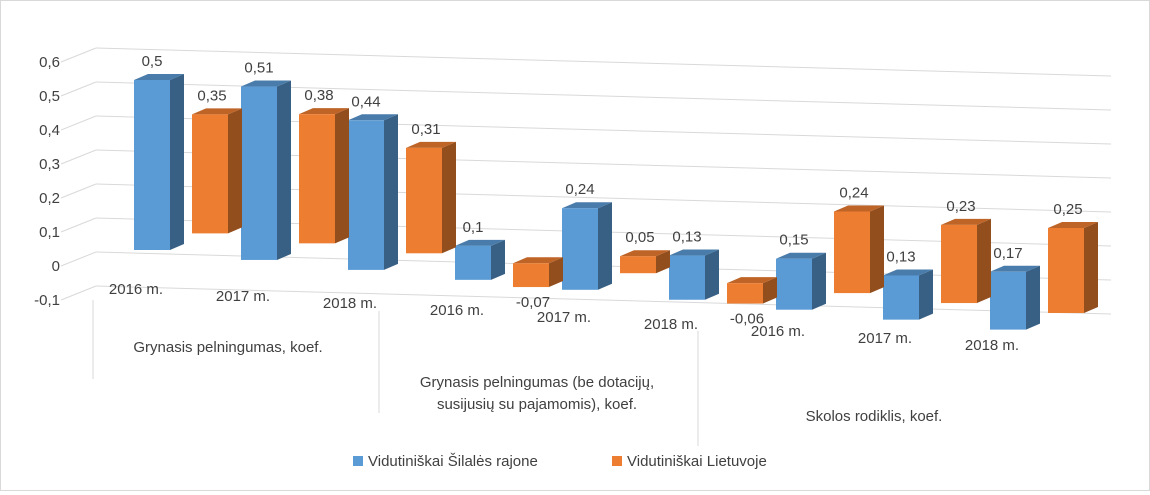 This screenshot has width=1150, height=495. Describe the element at coordinates (236, 396) in the screenshot. I see `group-baseline` at that location.